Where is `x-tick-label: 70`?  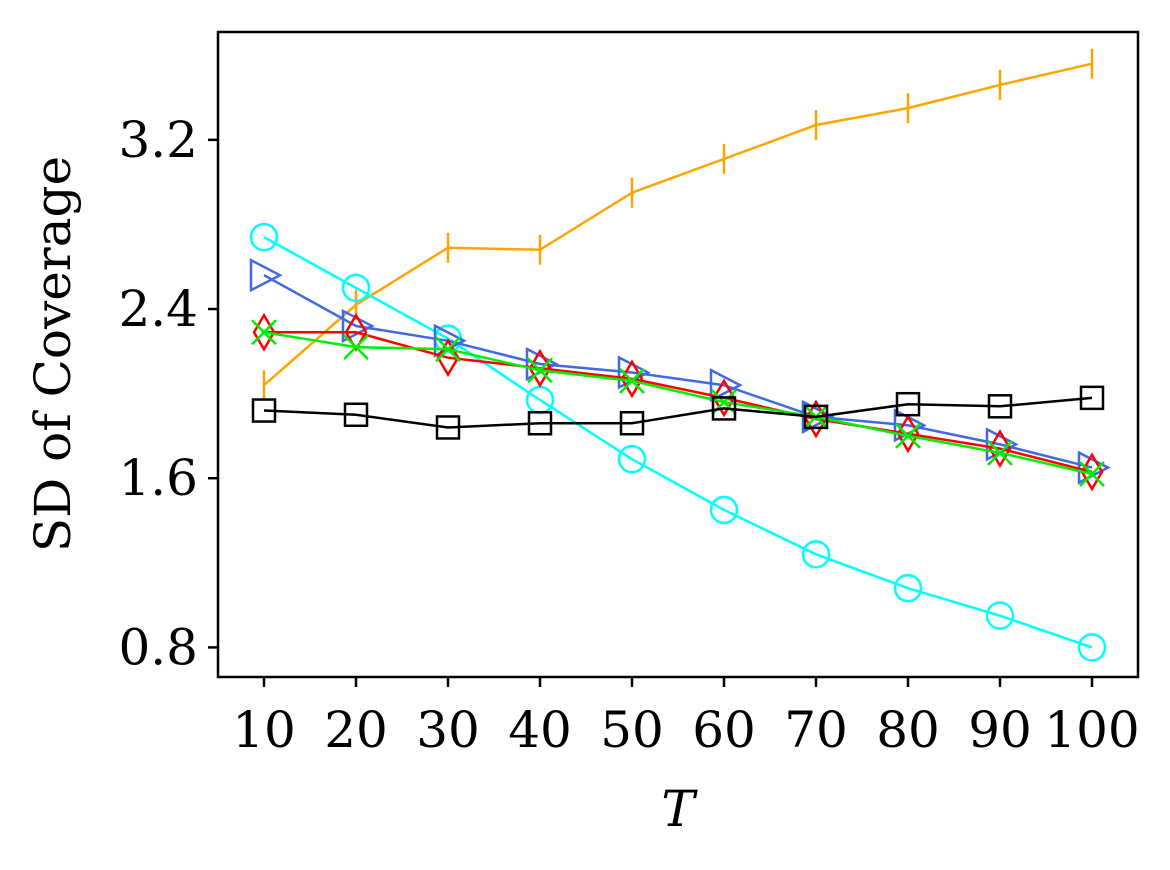 x-tick-label: 70 is located at coordinates (816, 730).